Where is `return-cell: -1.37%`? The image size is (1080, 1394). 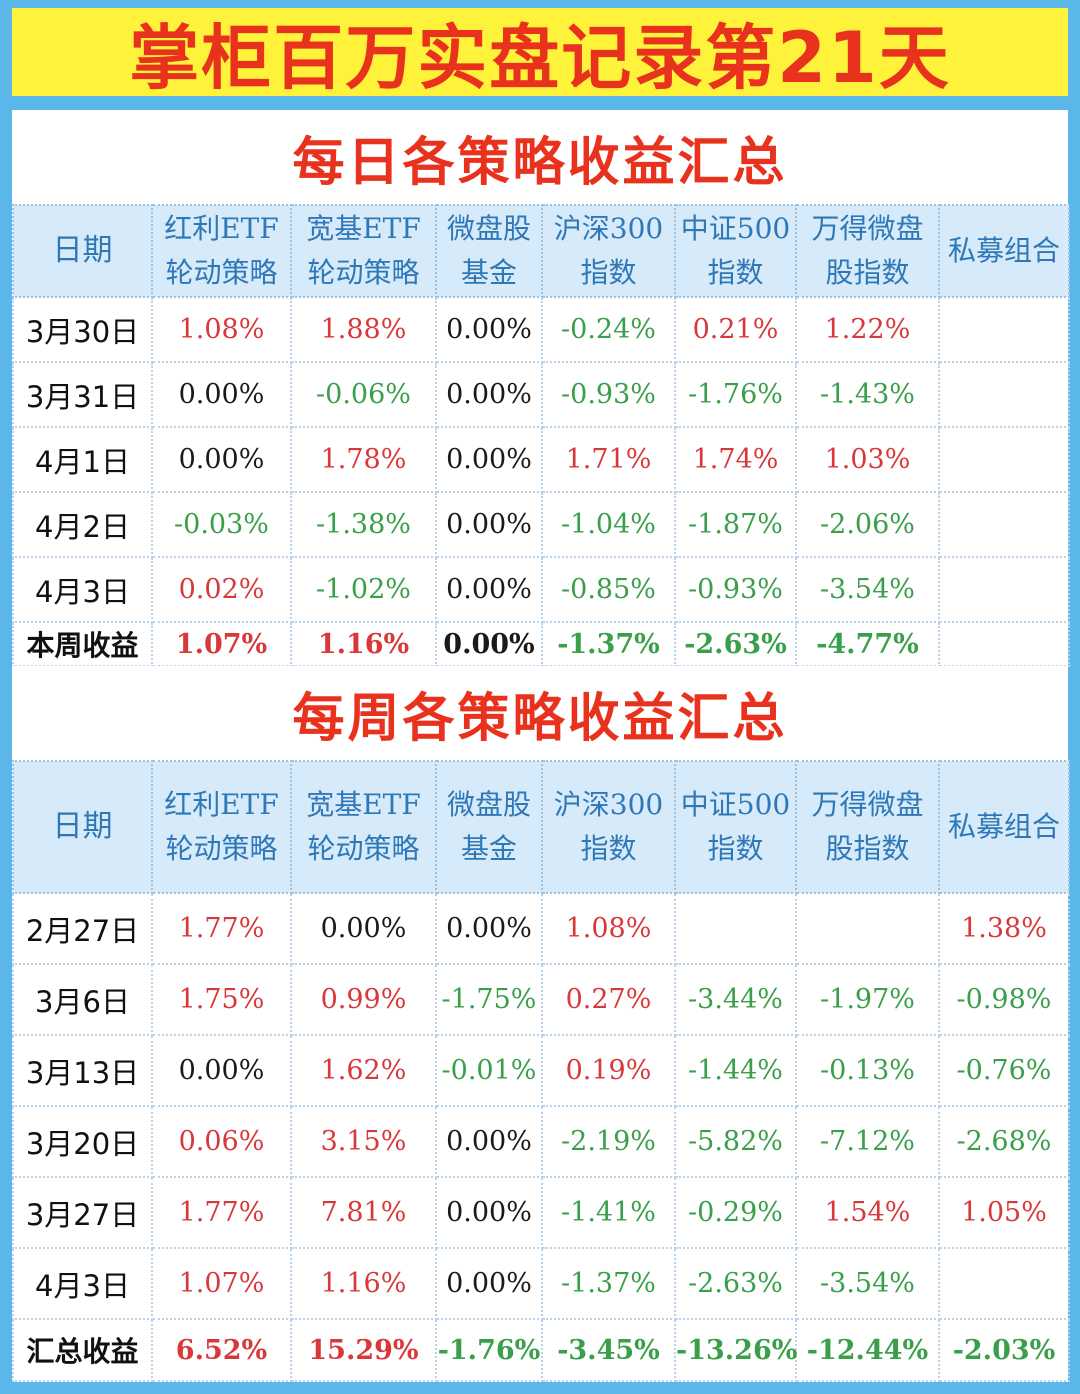
return-cell: -1.37% is located at coordinates (608, 1283).